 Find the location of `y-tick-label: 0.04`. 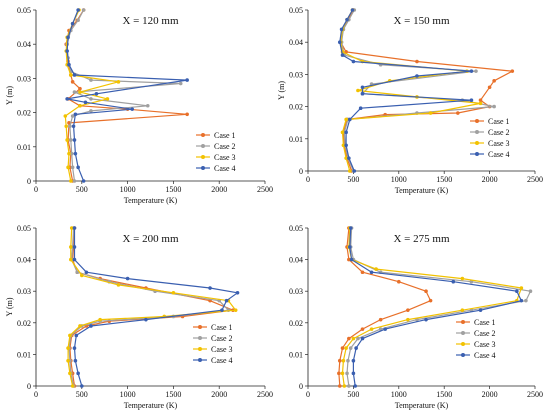

y-tick-label: 0.04 is located at coordinates (296, 260).